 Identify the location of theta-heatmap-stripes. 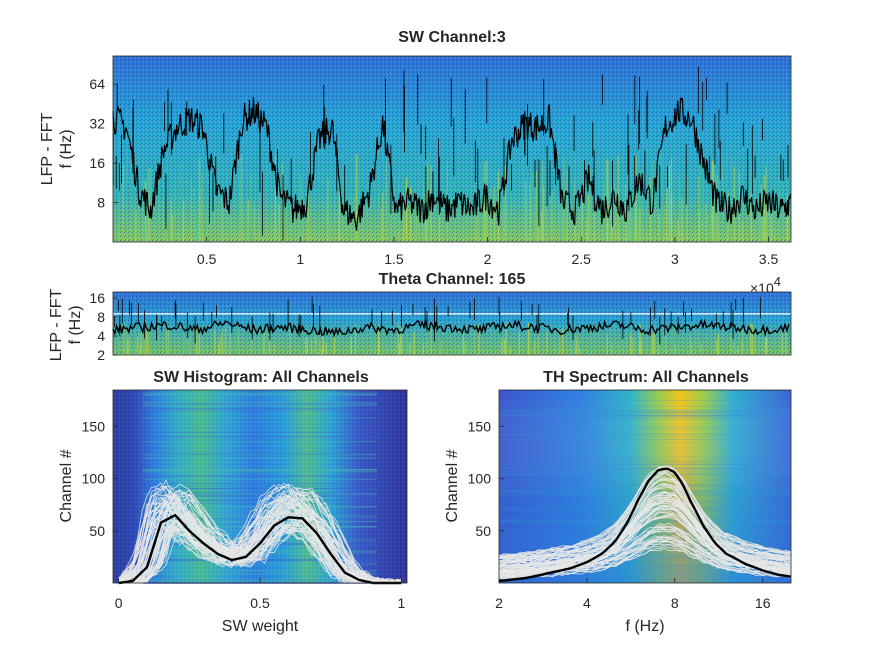
(452, 338).